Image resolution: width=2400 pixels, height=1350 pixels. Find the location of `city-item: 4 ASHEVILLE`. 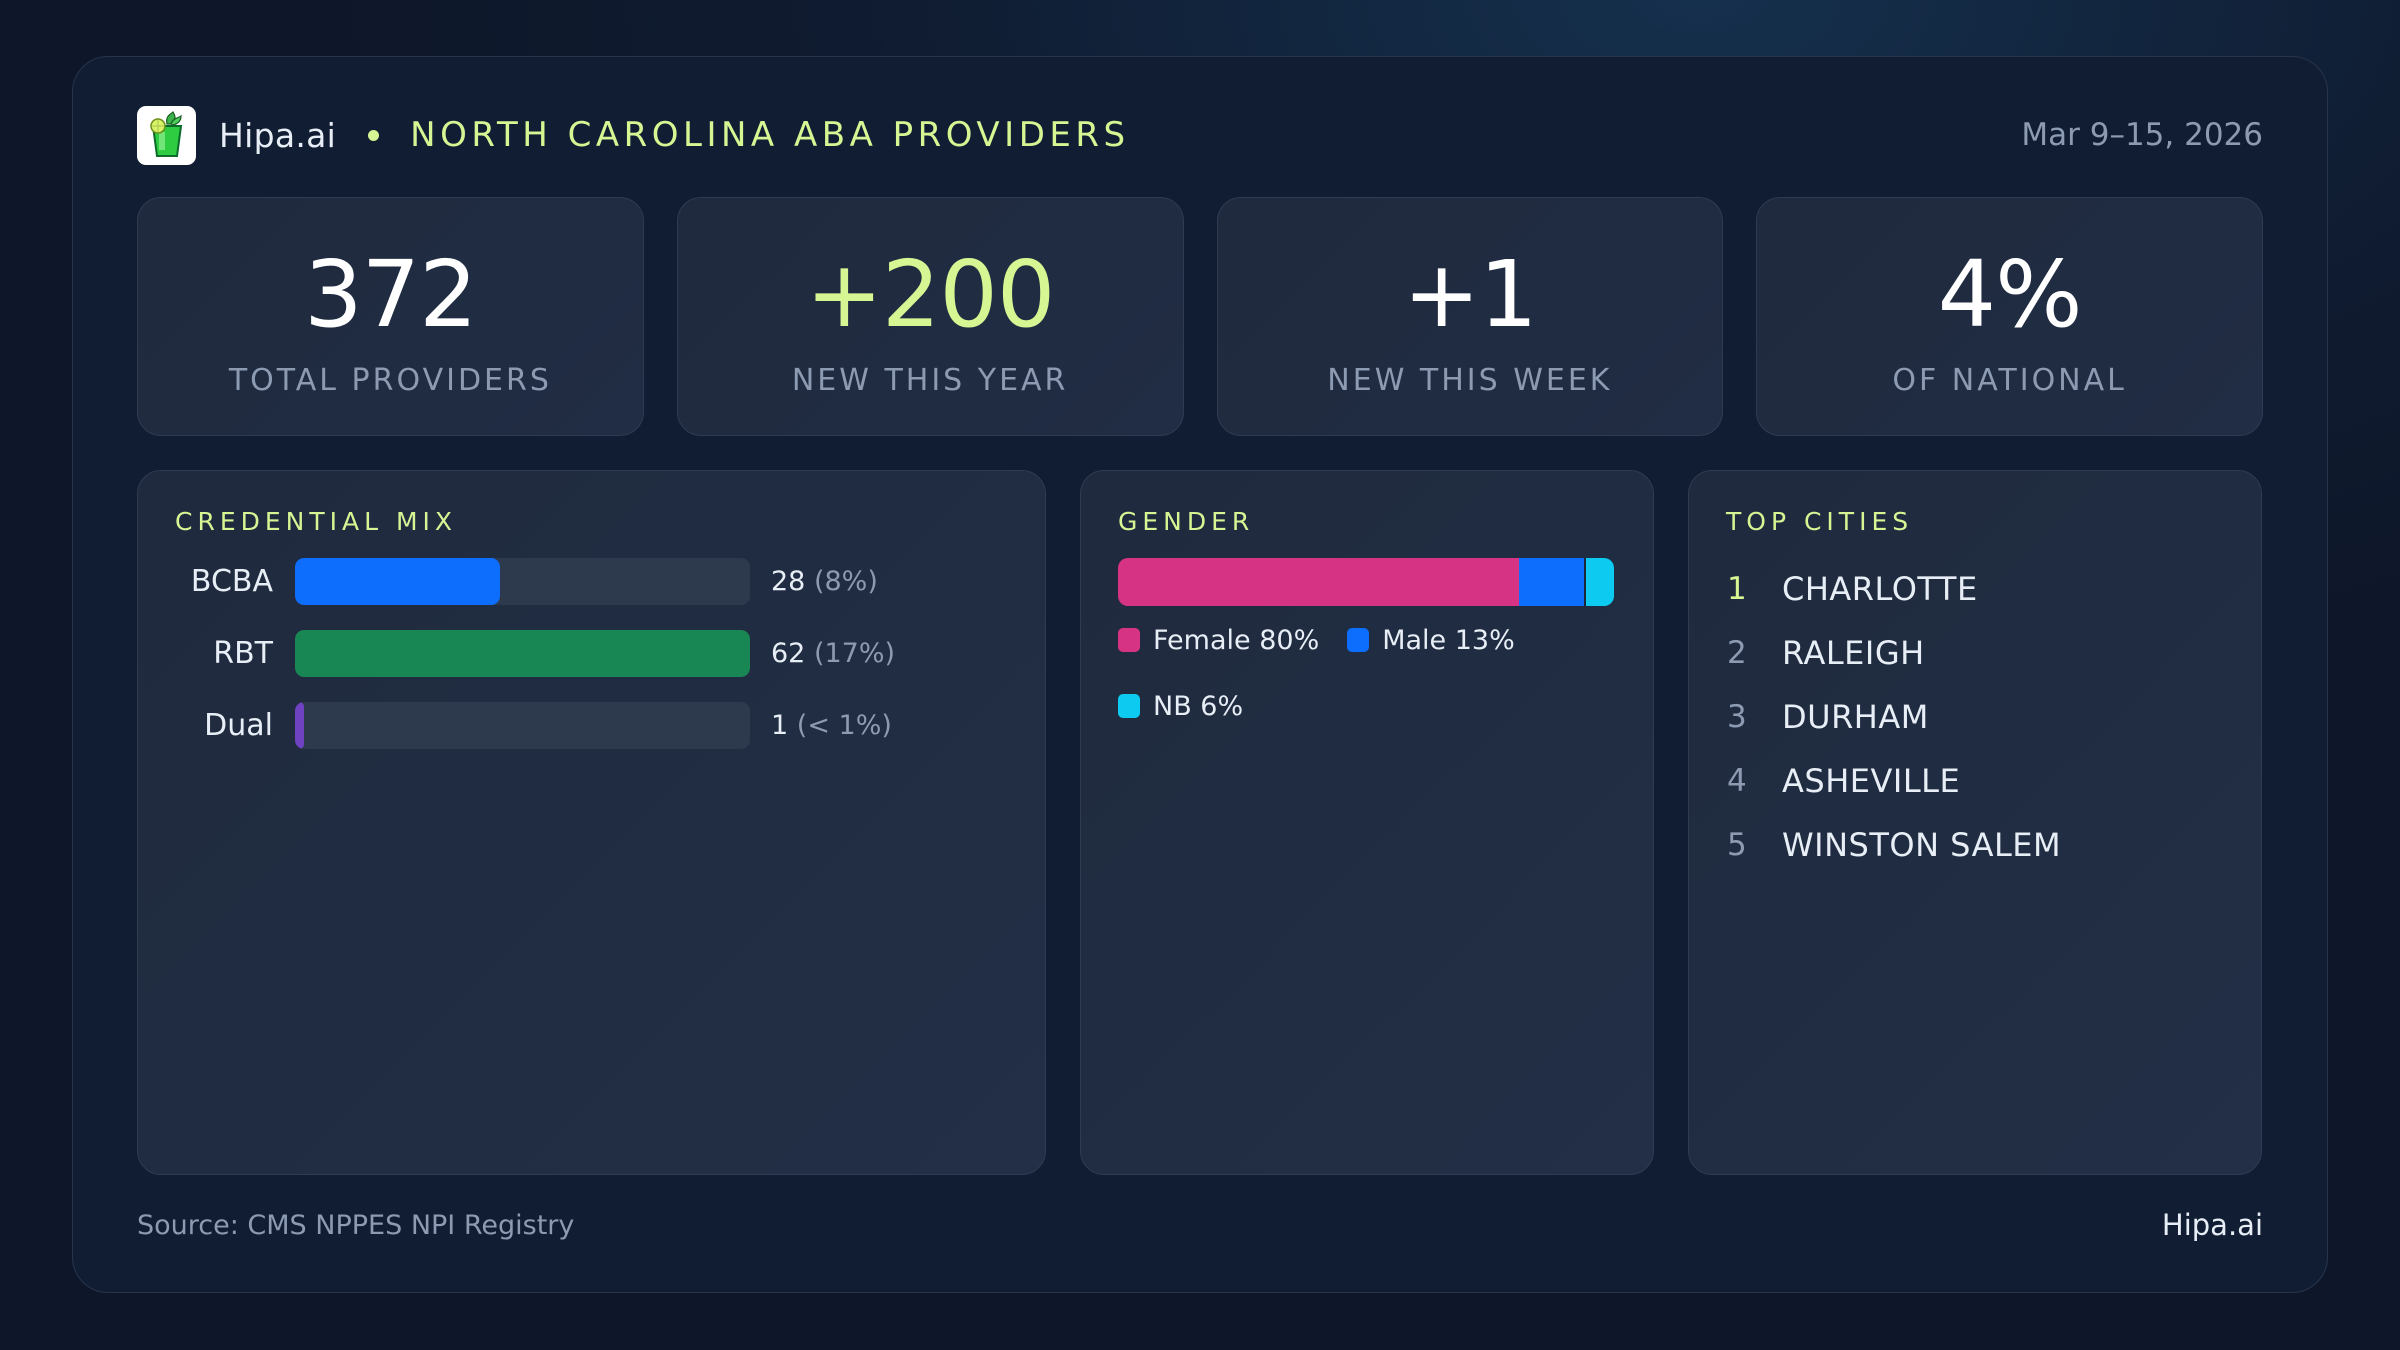

city-item: 4 ASHEVILLE is located at coordinates (1893, 781).